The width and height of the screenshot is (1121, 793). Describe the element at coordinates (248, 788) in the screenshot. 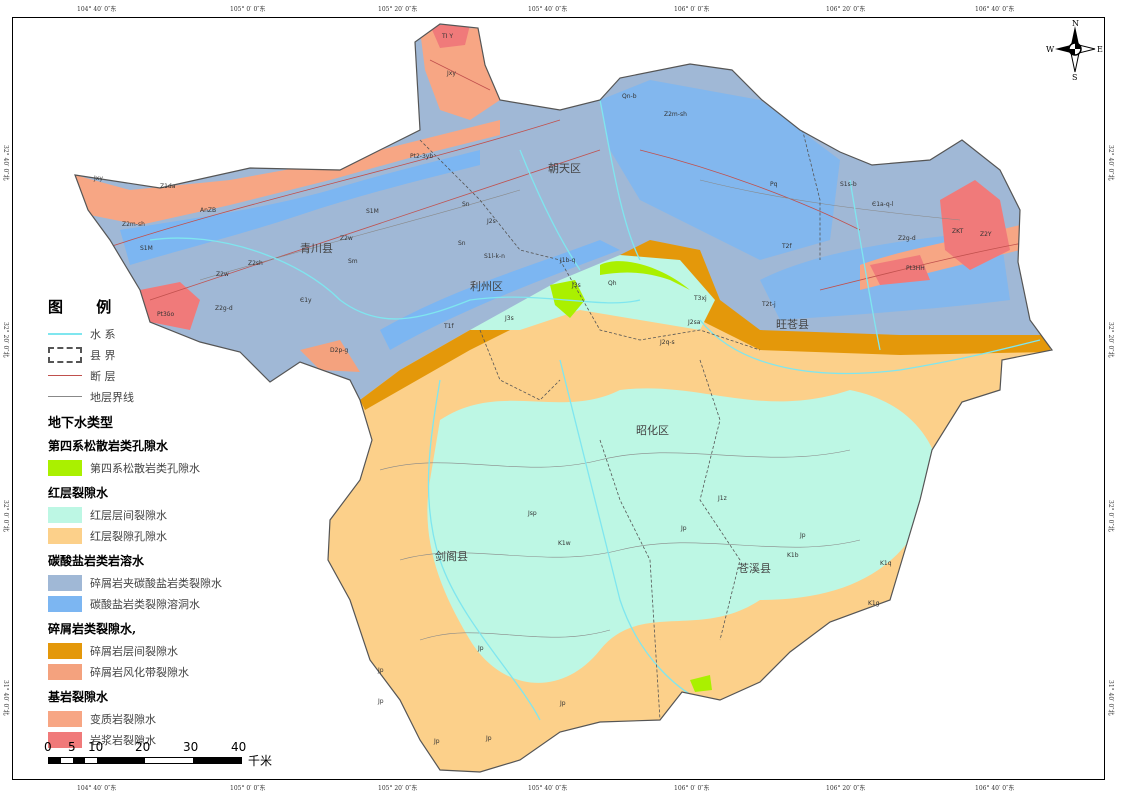

I see `bottom-coord: 105° 0′ 0″东` at that location.